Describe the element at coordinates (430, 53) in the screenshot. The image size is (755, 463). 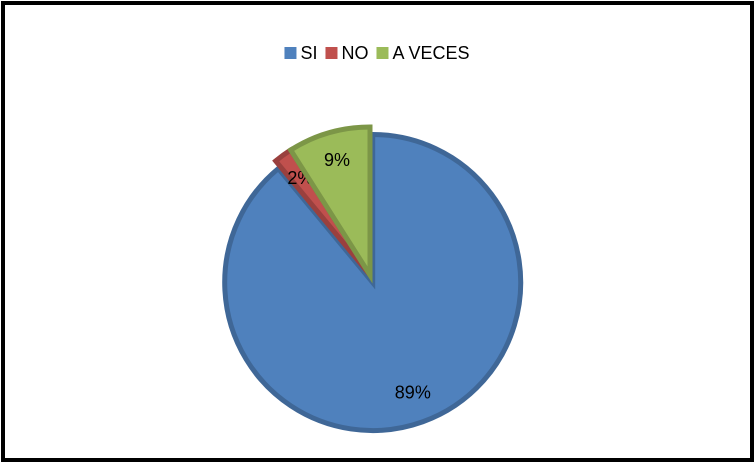
I see `legend-label: A VECES` at that location.